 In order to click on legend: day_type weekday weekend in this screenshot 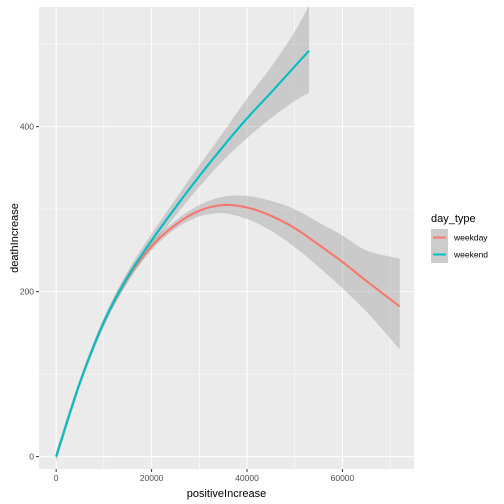, I will do `click(459, 238)`.